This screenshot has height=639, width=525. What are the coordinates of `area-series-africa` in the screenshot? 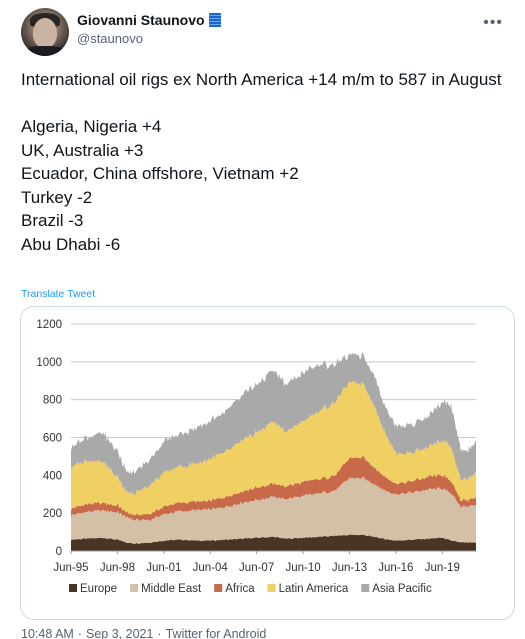 It's located at (273, 488).